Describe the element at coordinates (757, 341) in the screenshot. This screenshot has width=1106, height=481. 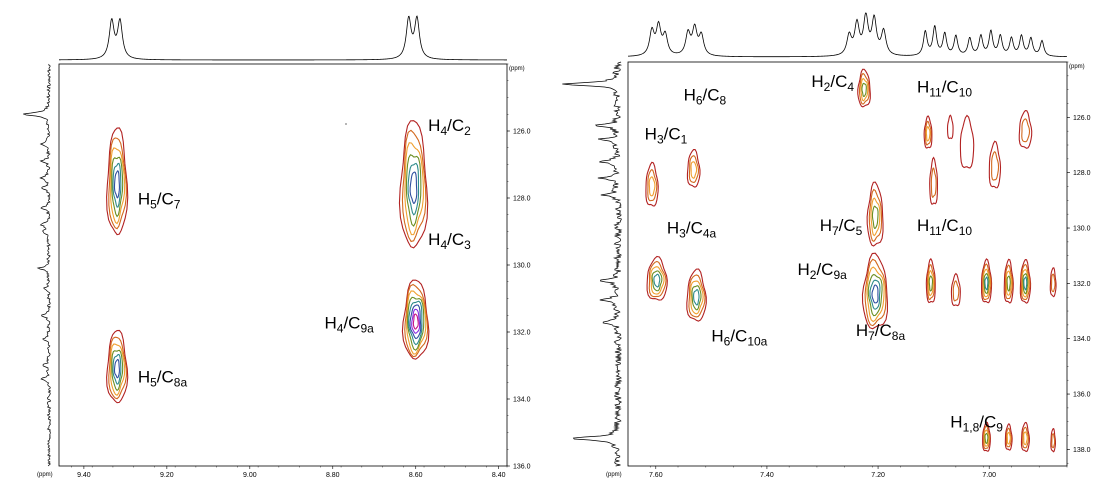
I see `label-subscript: 10a` at that location.